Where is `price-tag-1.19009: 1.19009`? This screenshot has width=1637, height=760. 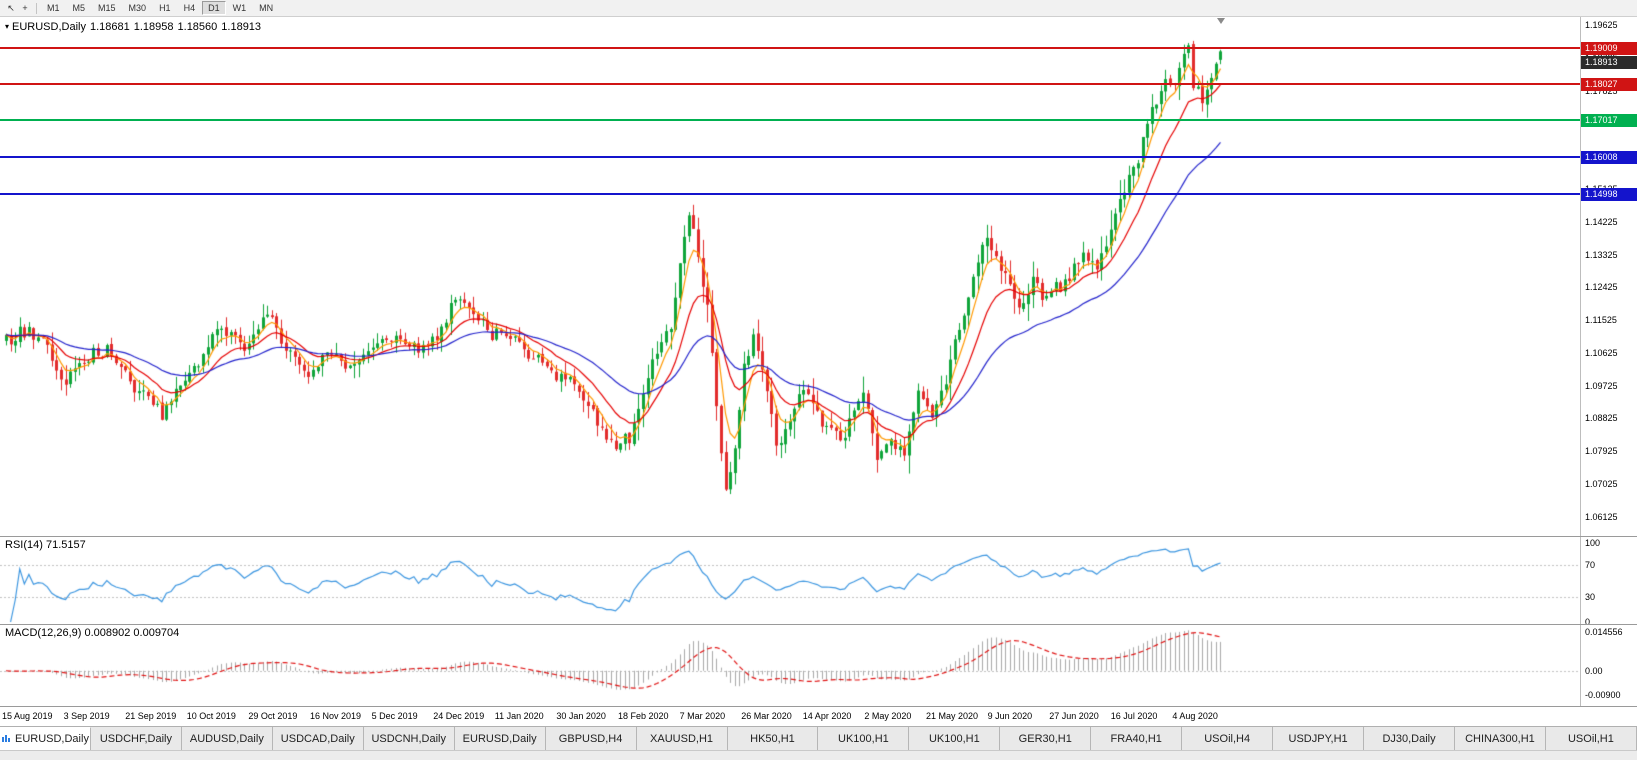
price-tag-1.19009: 1.19009 is located at coordinates (1609, 48).